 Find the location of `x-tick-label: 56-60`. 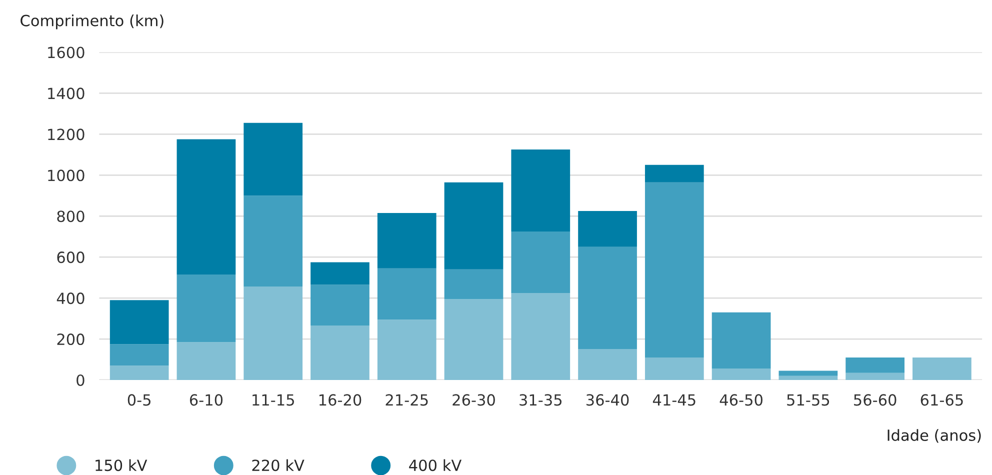

x-tick-label: 56-60 is located at coordinates (875, 400).